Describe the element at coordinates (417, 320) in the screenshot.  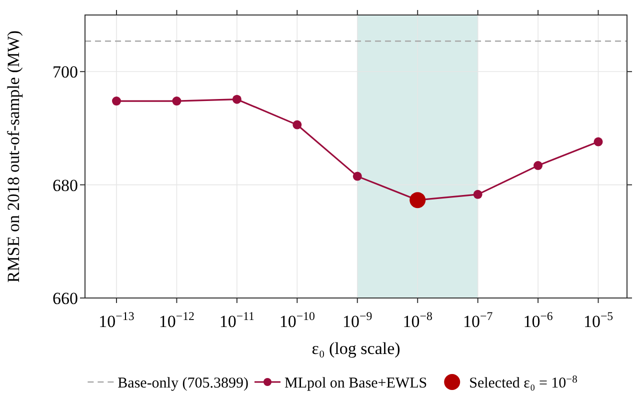
I see `x-tick-label: 10$^{−8}$` at that location.